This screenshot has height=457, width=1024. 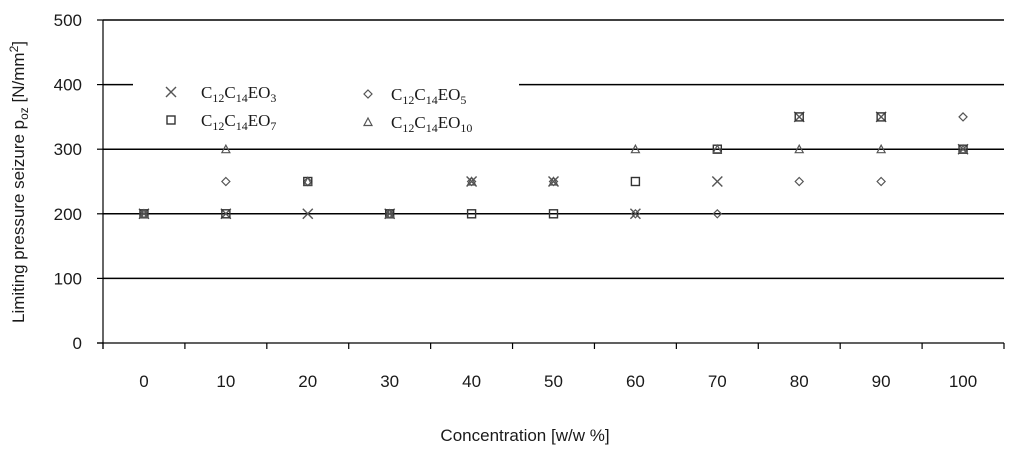 What do you see at coordinates (368, 121) in the screenshot?
I see `legend-marker-eo10` at bounding box center [368, 121].